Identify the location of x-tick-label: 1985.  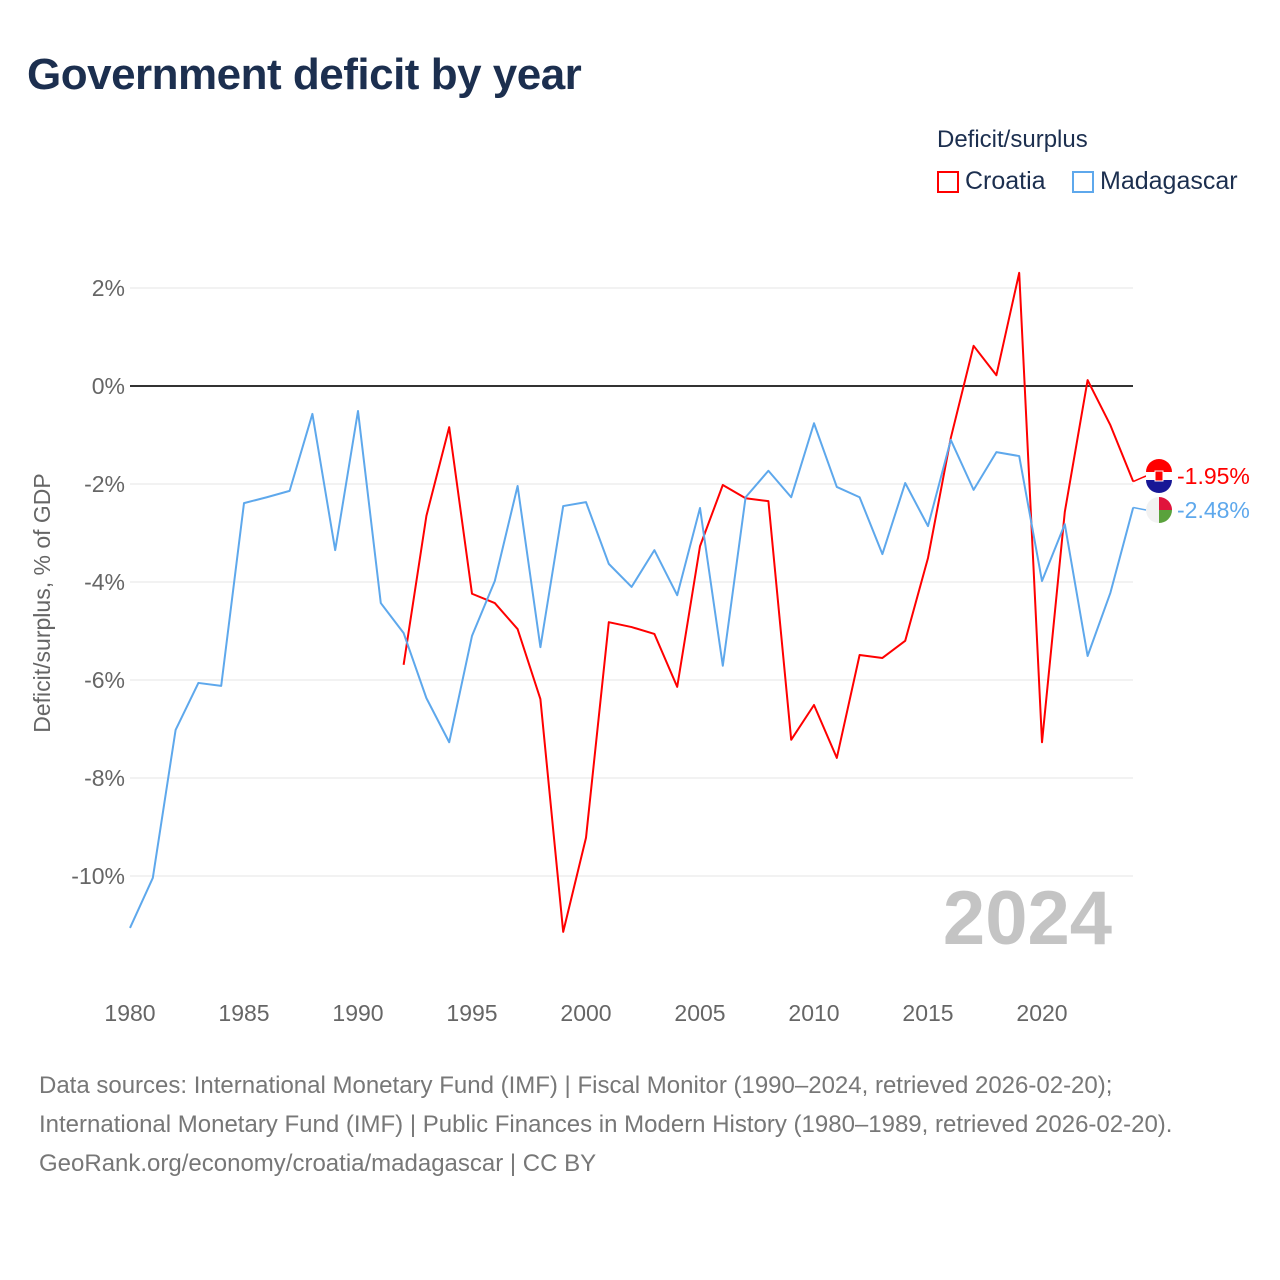
(243, 1013).